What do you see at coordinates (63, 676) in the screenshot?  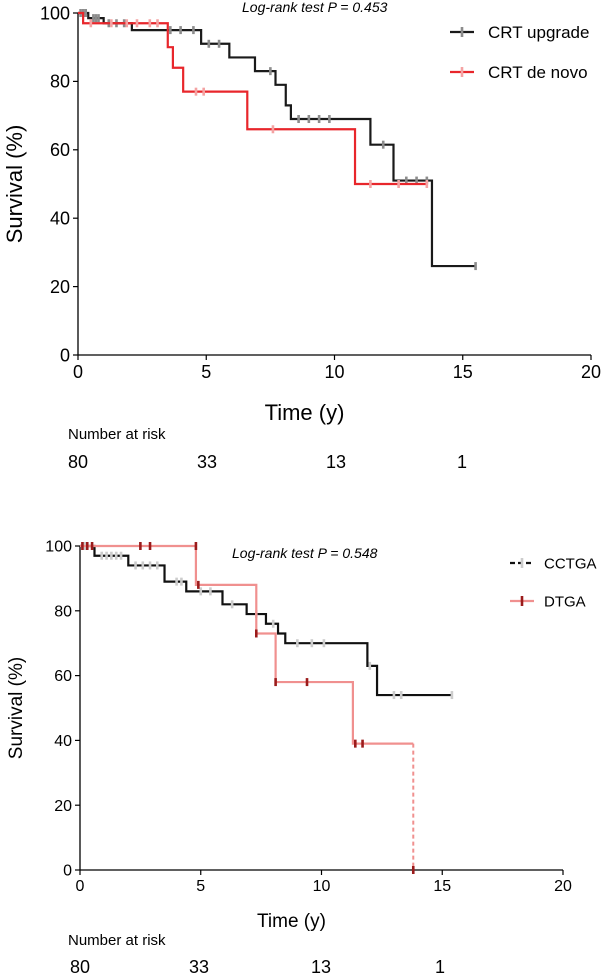 I see `chart1-y-tick-label: 60` at bounding box center [63, 676].